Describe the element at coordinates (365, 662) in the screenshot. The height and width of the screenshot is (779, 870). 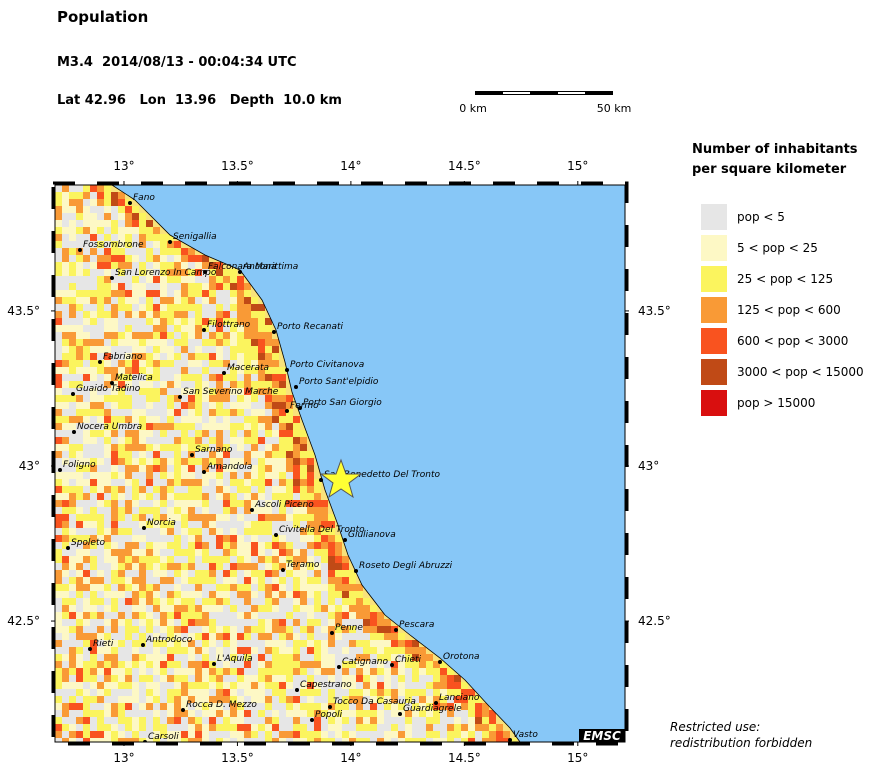
I see `city-label: Catignano` at that location.